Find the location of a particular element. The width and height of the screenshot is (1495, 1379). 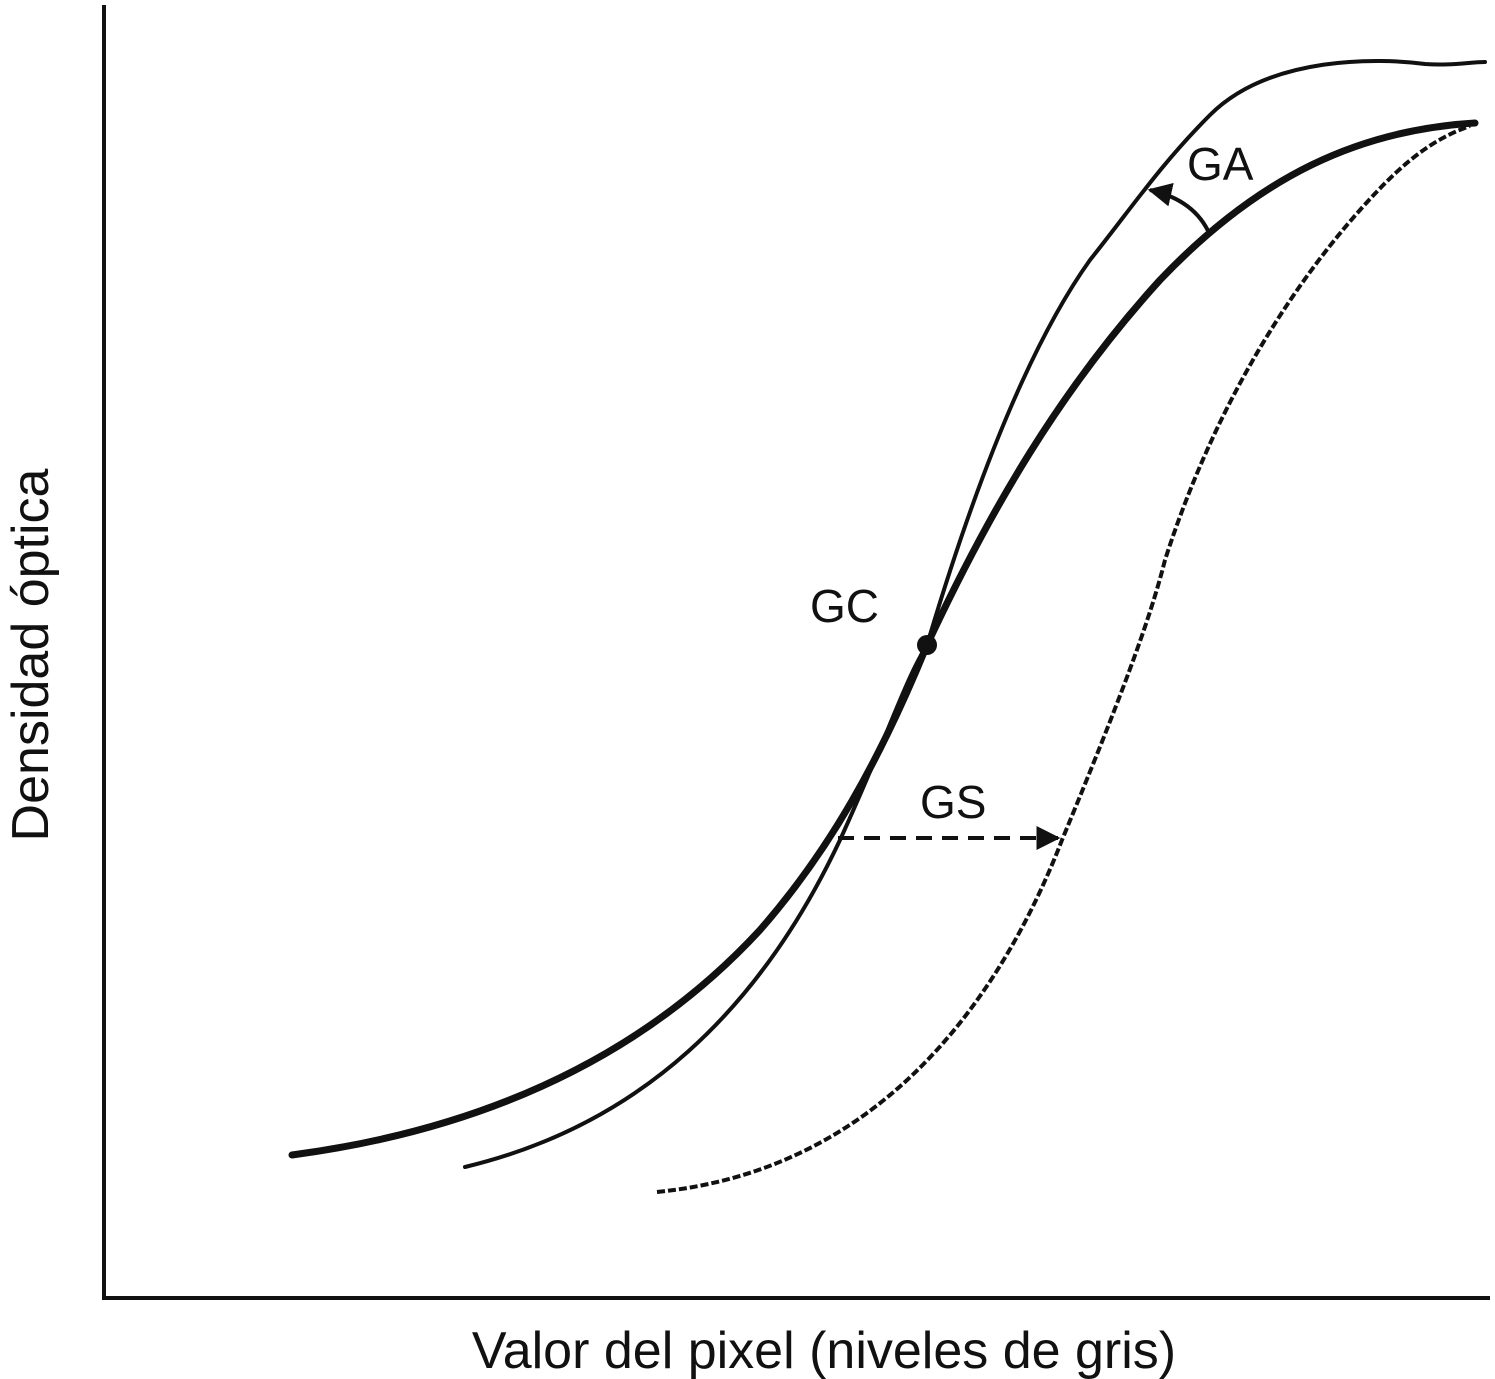

ga-arrow is located at coordinates (1179, 209).